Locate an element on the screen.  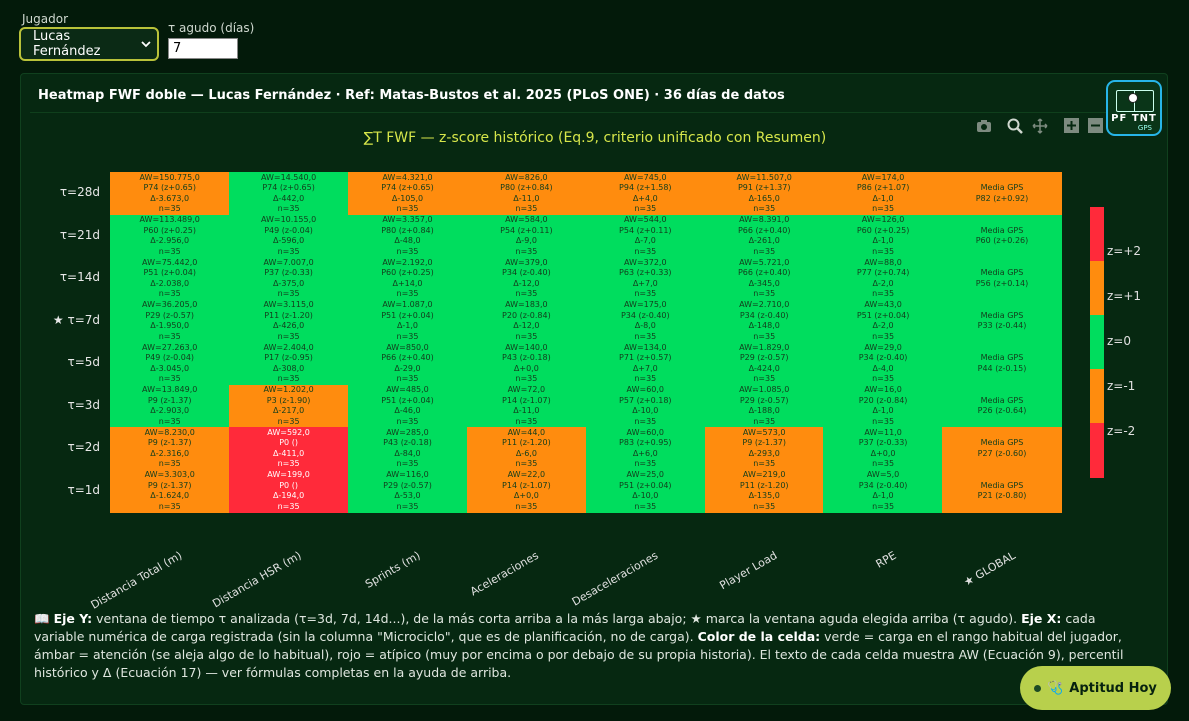
zoom-icon is located at coordinates (1015, 126).